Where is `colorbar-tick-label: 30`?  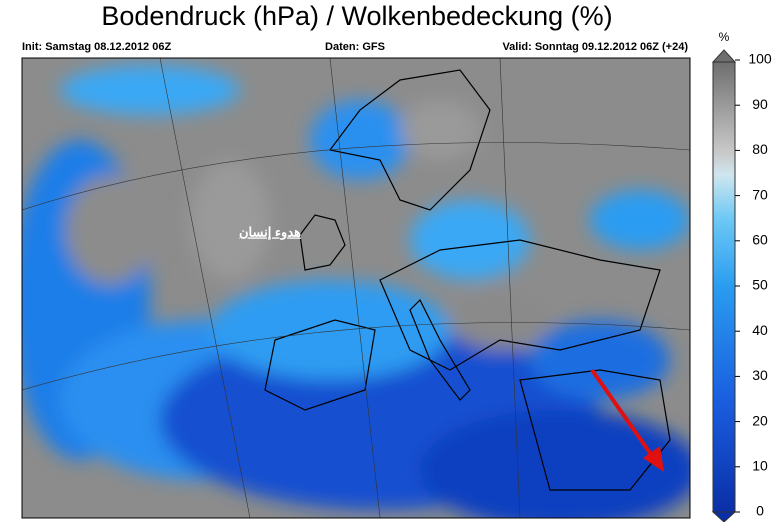 colorbar-tick-label: 30 is located at coordinates (760, 375).